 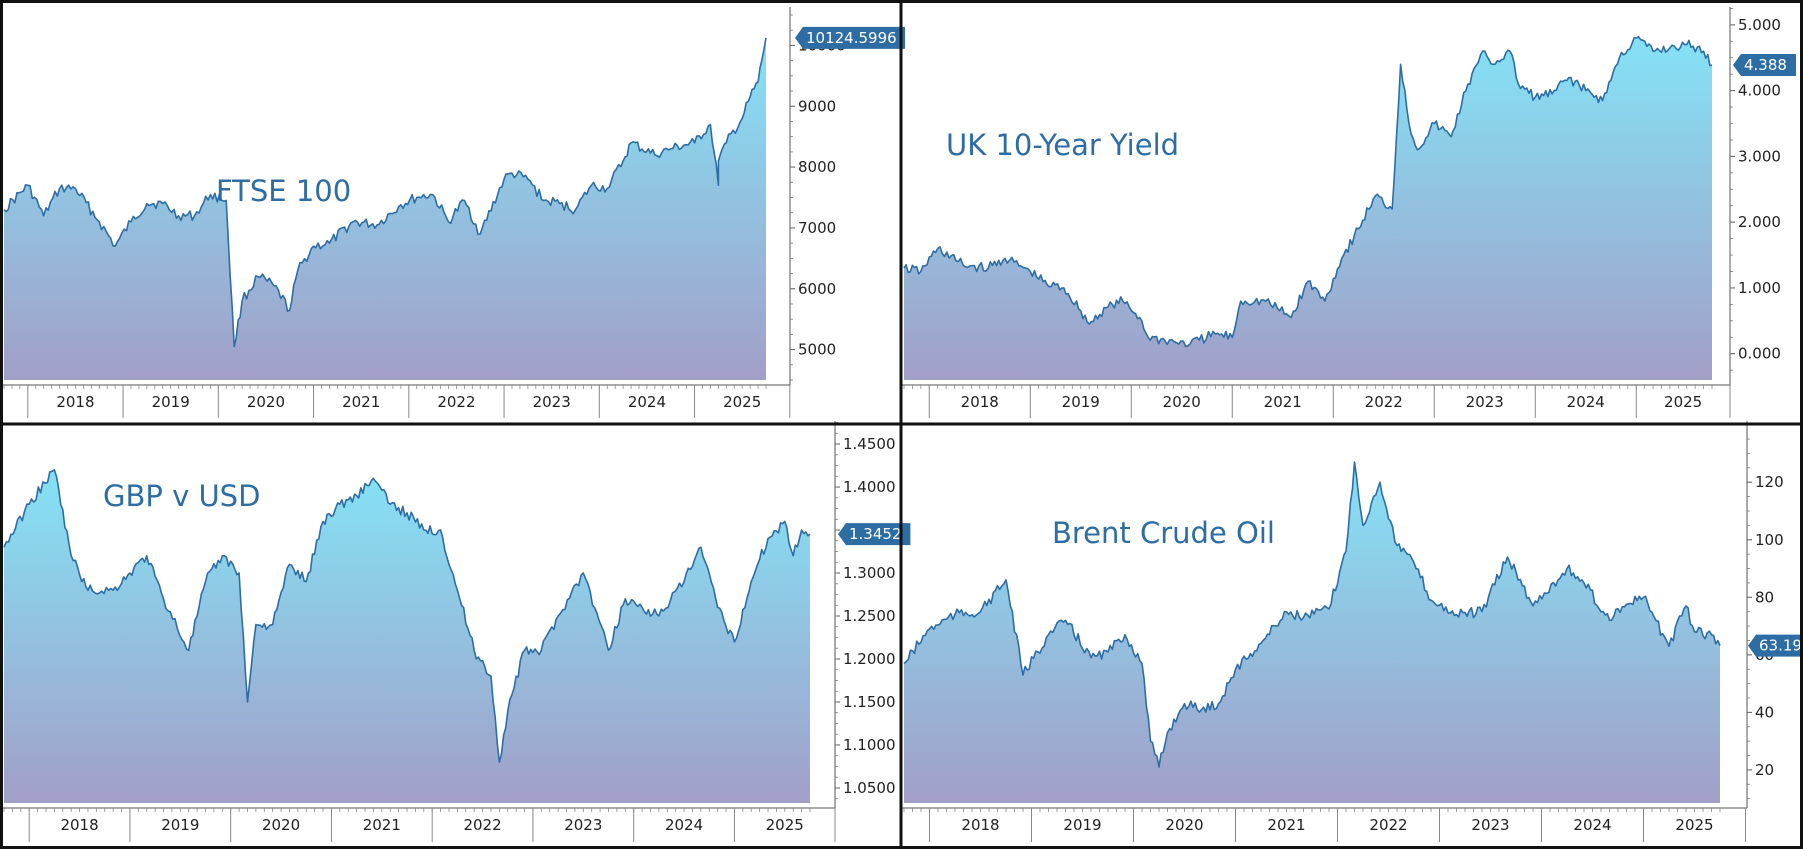 I want to click on brent-y-tick-label: 80, so click(x=1764, y=597).